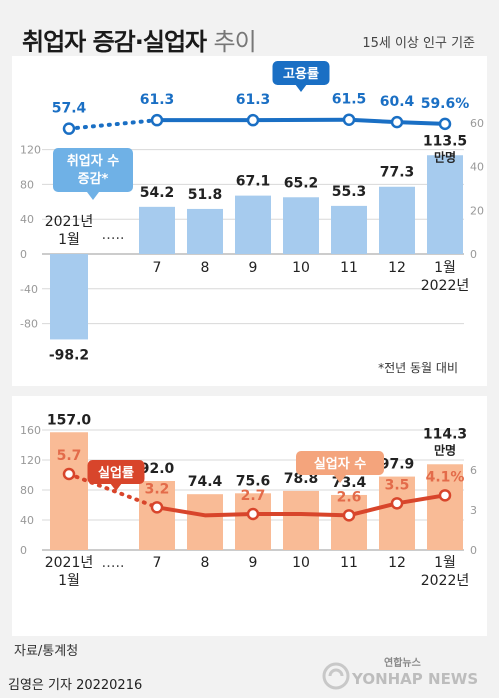 The image size is (499, 698). What do you see at coordinates (113, 235) in the screenshot?
I see `ellipsis: …..` at bounding box center [113, 235].